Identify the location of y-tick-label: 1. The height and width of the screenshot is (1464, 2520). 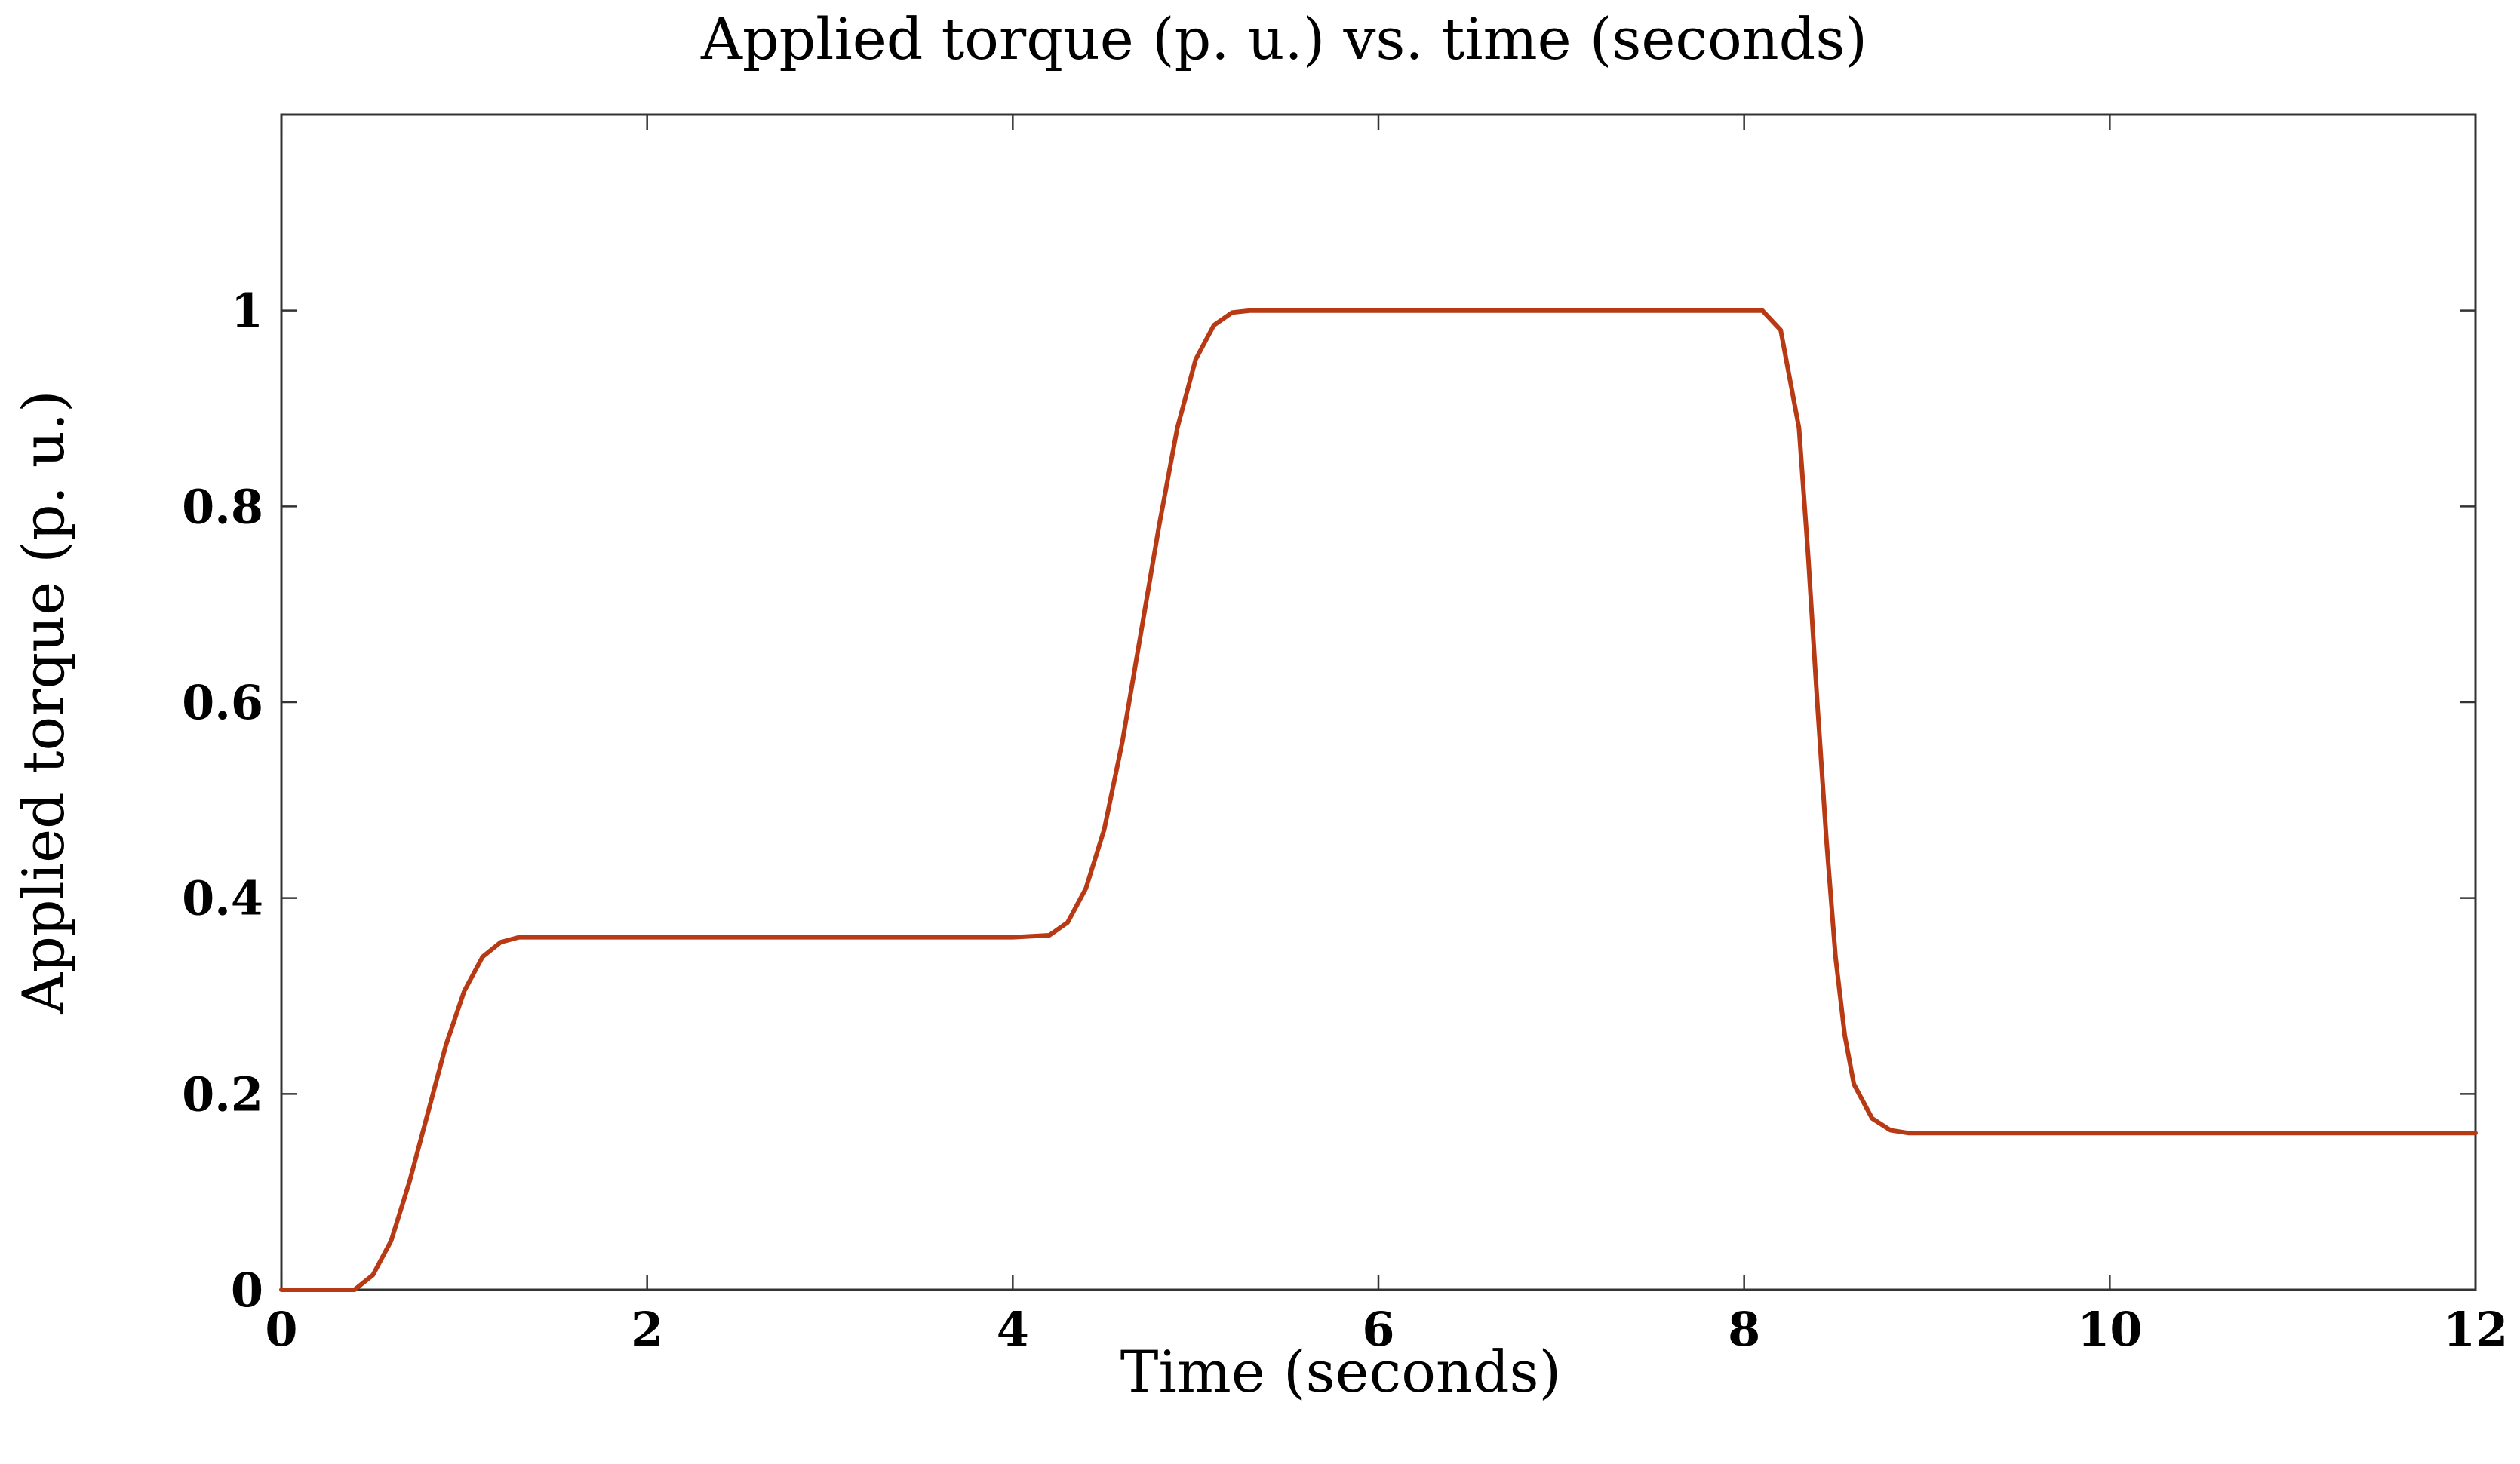
(247, 311).